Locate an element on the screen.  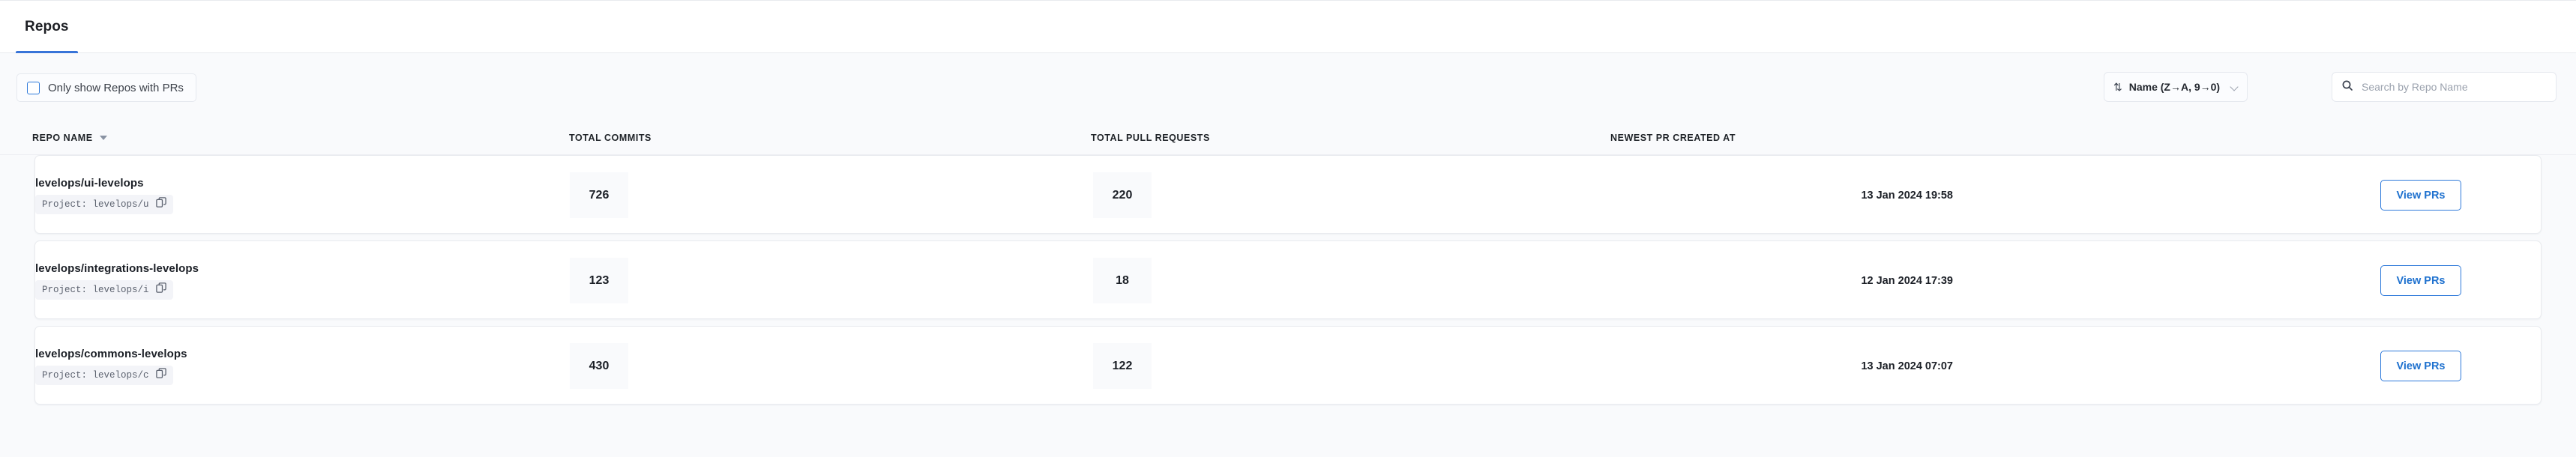
sort-dropdown: ⇅ Name (Z→A, 9→0) is located at coordinates (2176, 87).